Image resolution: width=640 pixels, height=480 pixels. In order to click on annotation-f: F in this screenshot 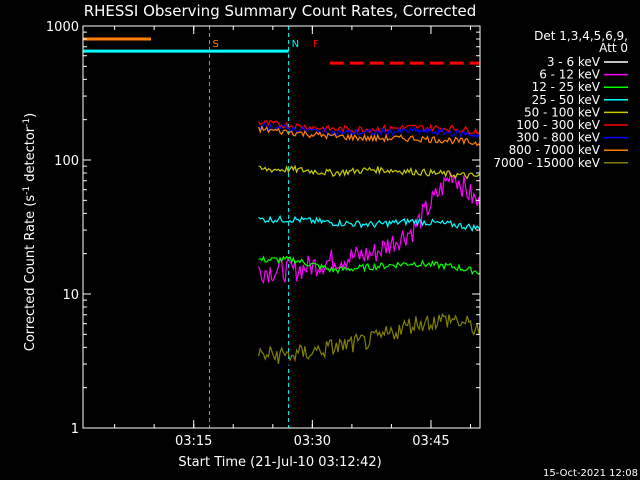, I will do `click(316, 44)`.